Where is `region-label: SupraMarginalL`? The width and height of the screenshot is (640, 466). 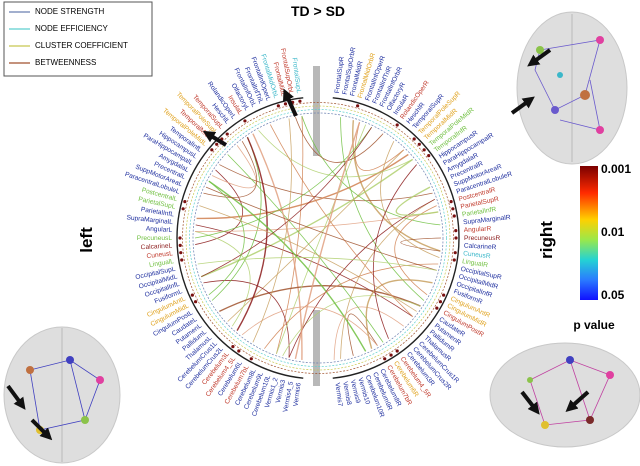 region-label: SupraMarginalL is located at coordinates (149, 220).